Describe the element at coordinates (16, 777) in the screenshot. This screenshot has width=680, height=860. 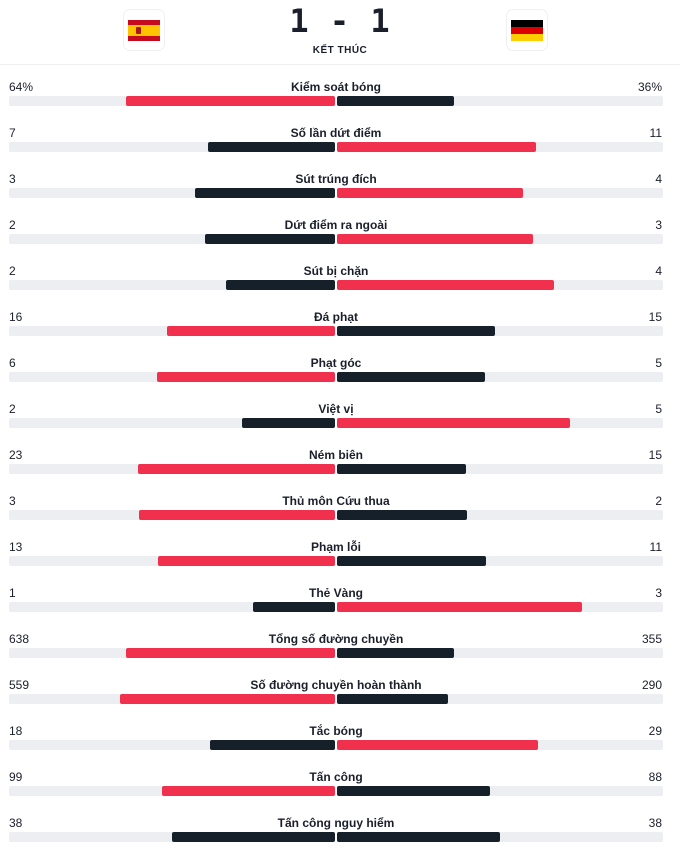
I see `home-stat-value: 99` at that location.